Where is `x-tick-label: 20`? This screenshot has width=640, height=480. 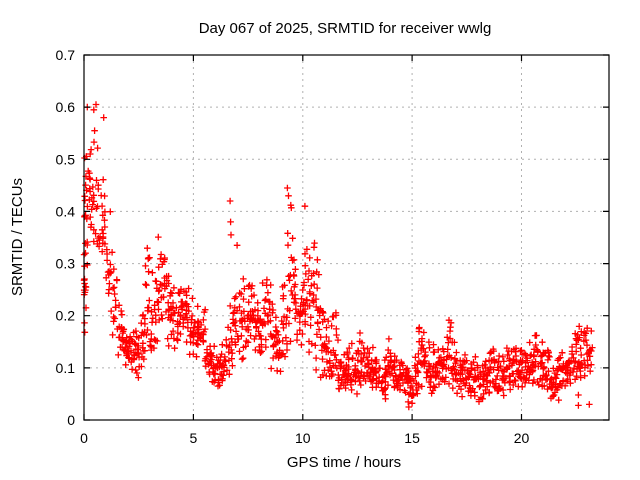 x-tick-label: 20 is located at coordinates (522, 438).